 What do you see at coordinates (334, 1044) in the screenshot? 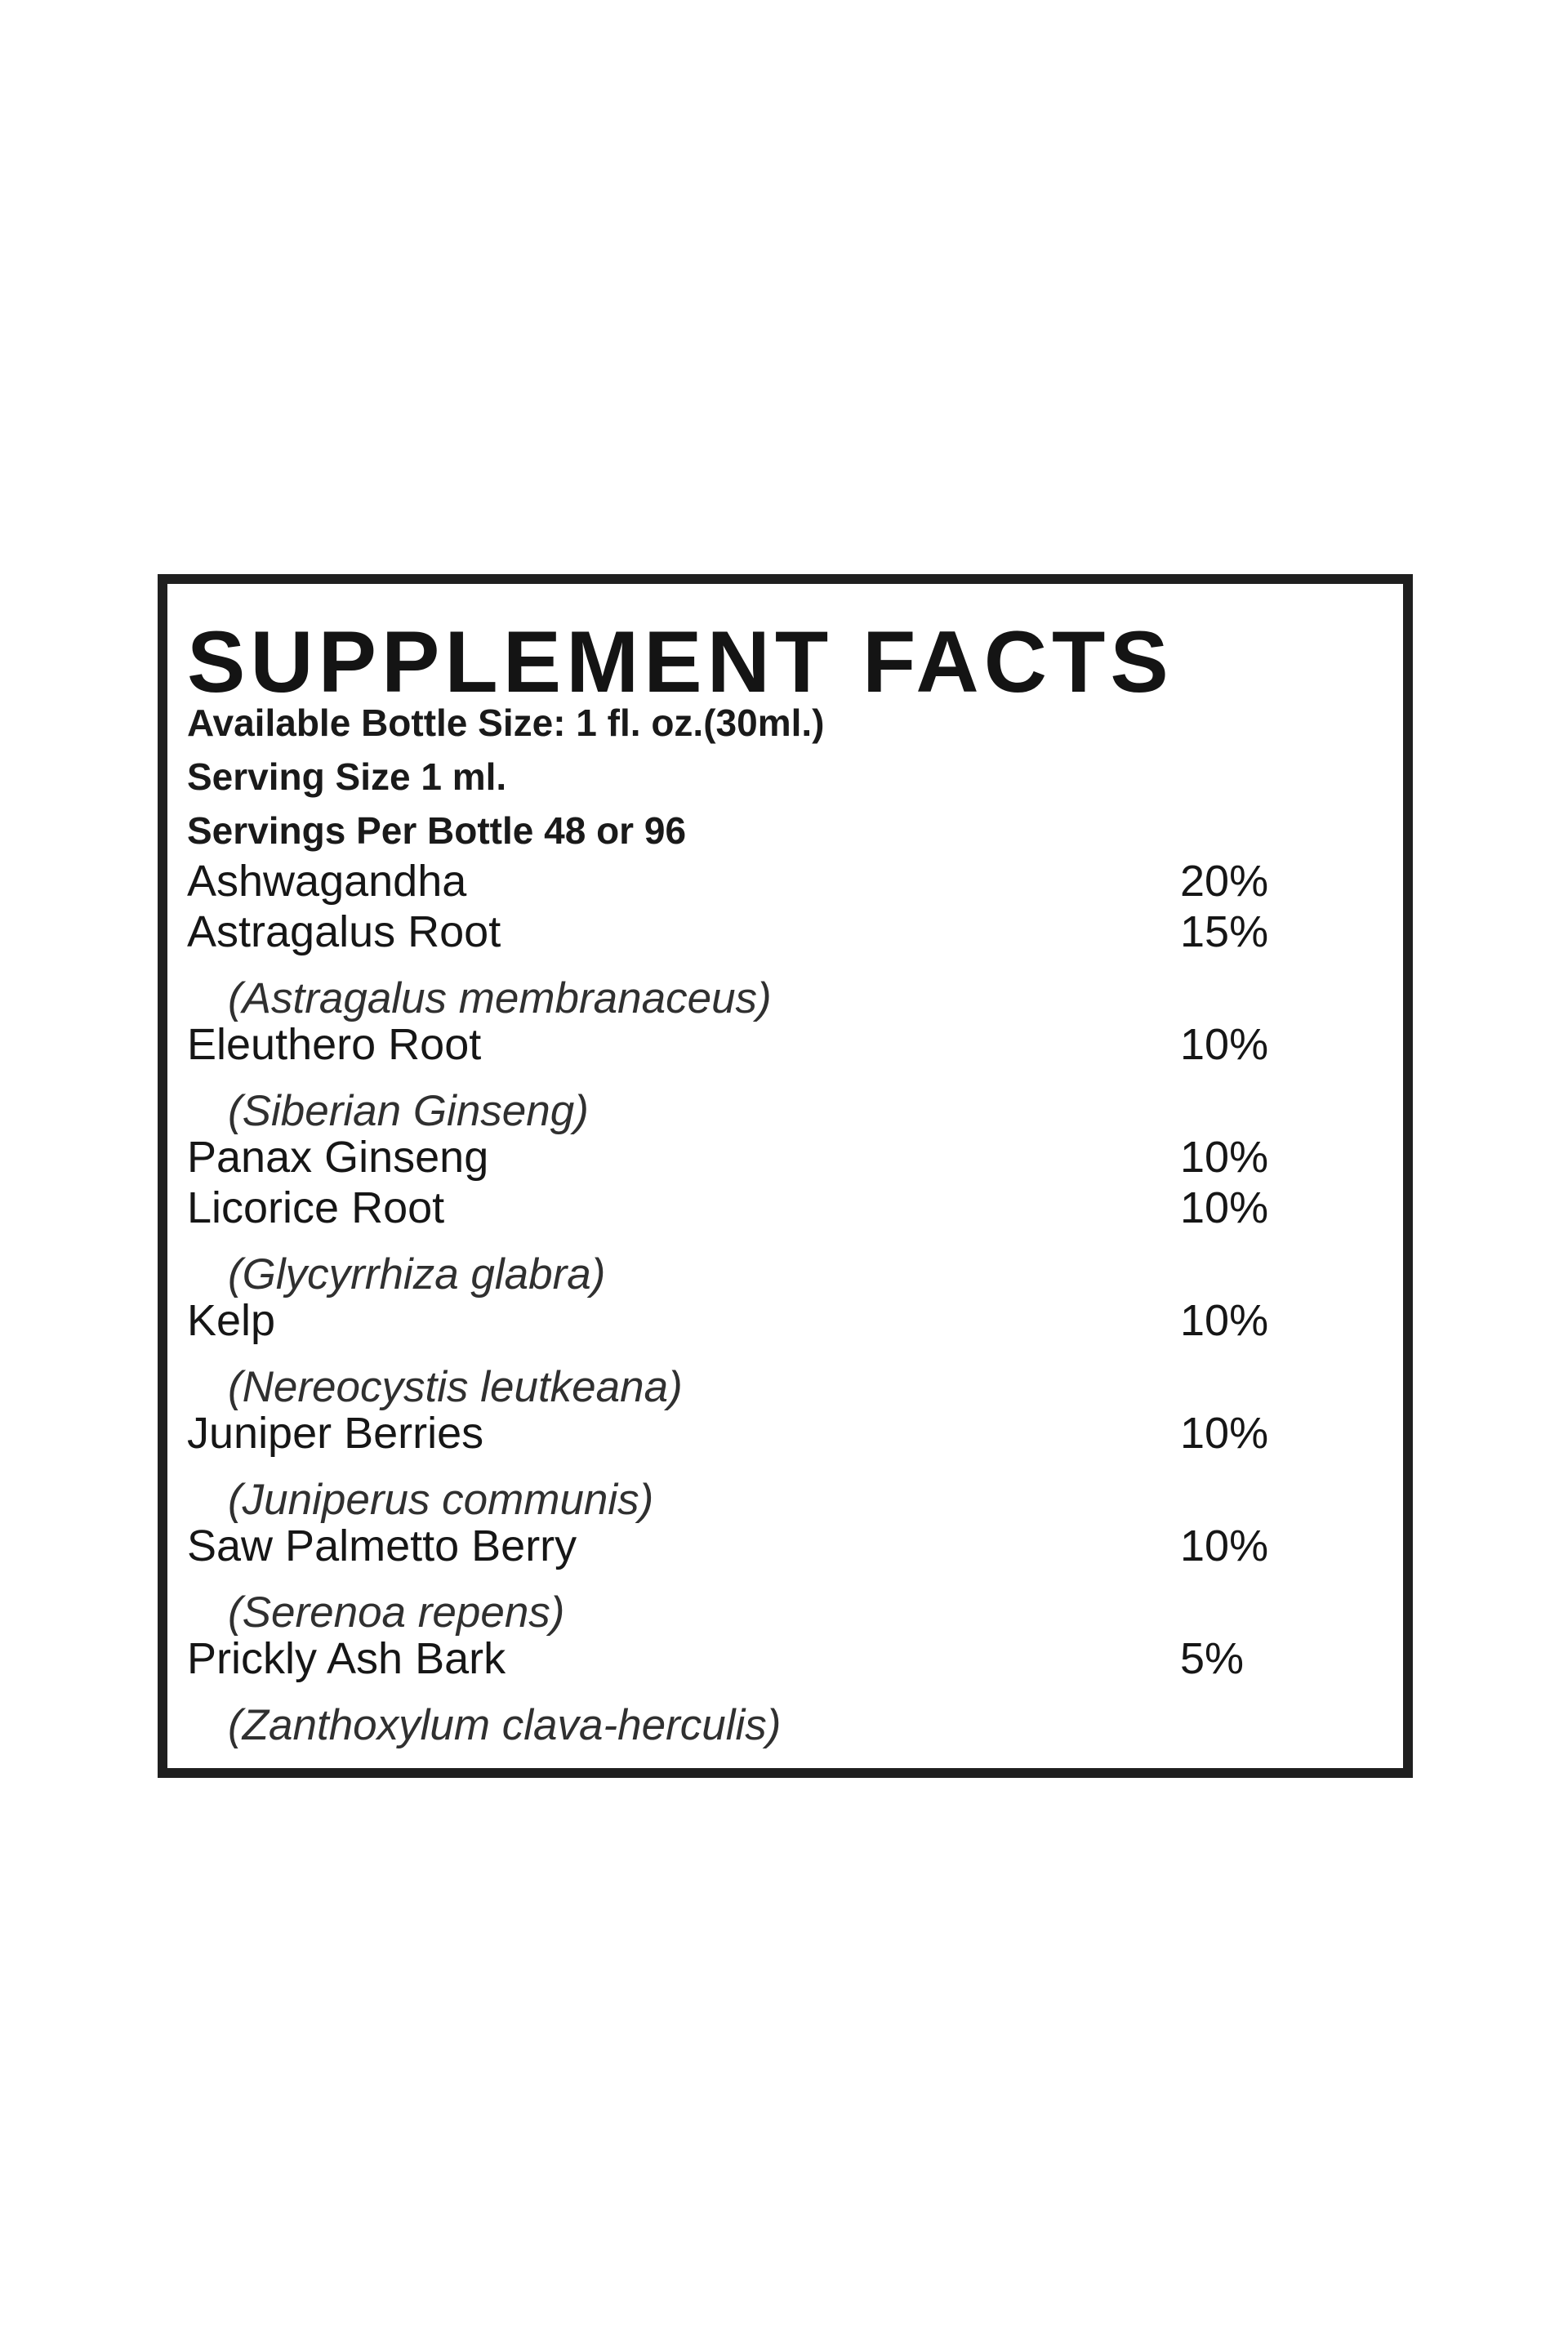
I see `ingredient-name: Eleuthero Root` at bounding box center [334, 1044].